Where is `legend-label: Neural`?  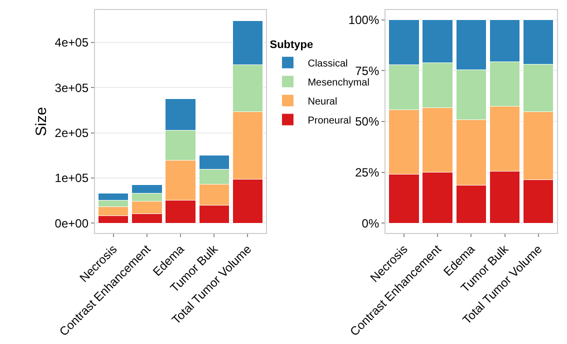 legend-label: Neural is located at coordinates (323, 102).